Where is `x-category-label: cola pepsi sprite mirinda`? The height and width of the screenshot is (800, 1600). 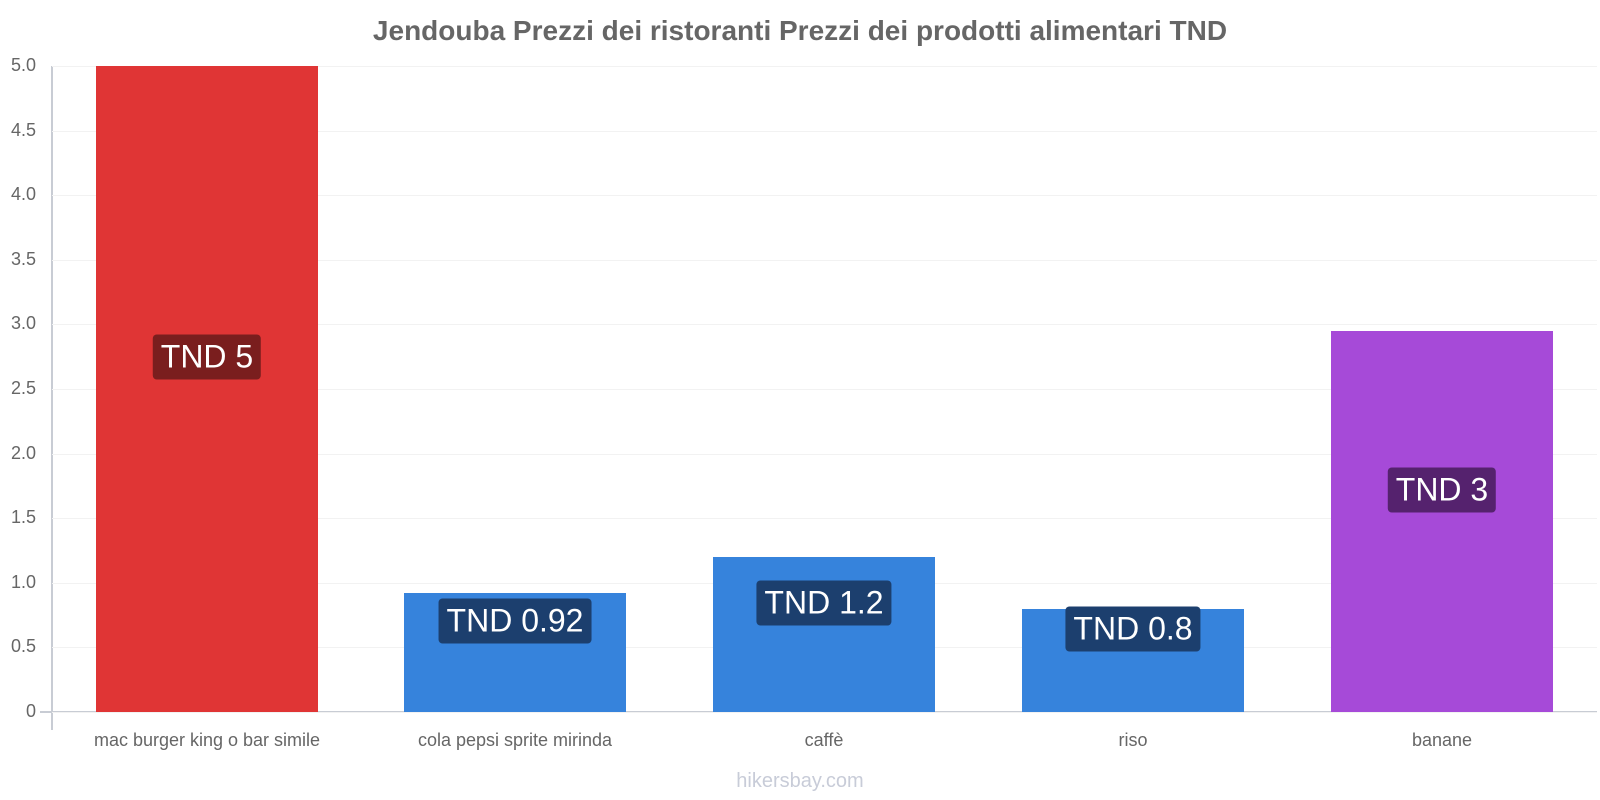
x-category-label: cola pepsi sprite mirinda is located at coordinates (515, 740).